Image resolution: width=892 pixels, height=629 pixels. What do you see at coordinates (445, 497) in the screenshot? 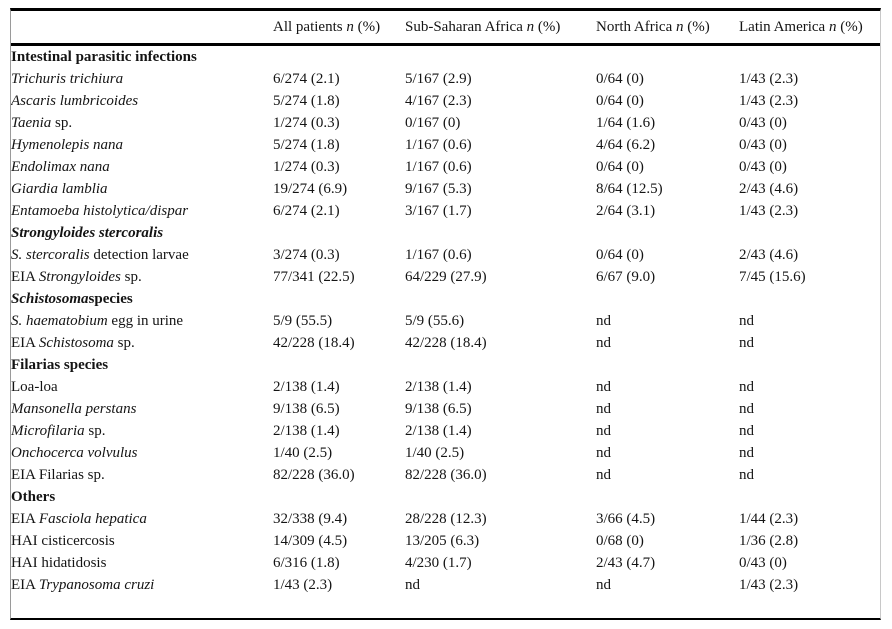
I see `section-row: Others` at bounding box center [445, 497].